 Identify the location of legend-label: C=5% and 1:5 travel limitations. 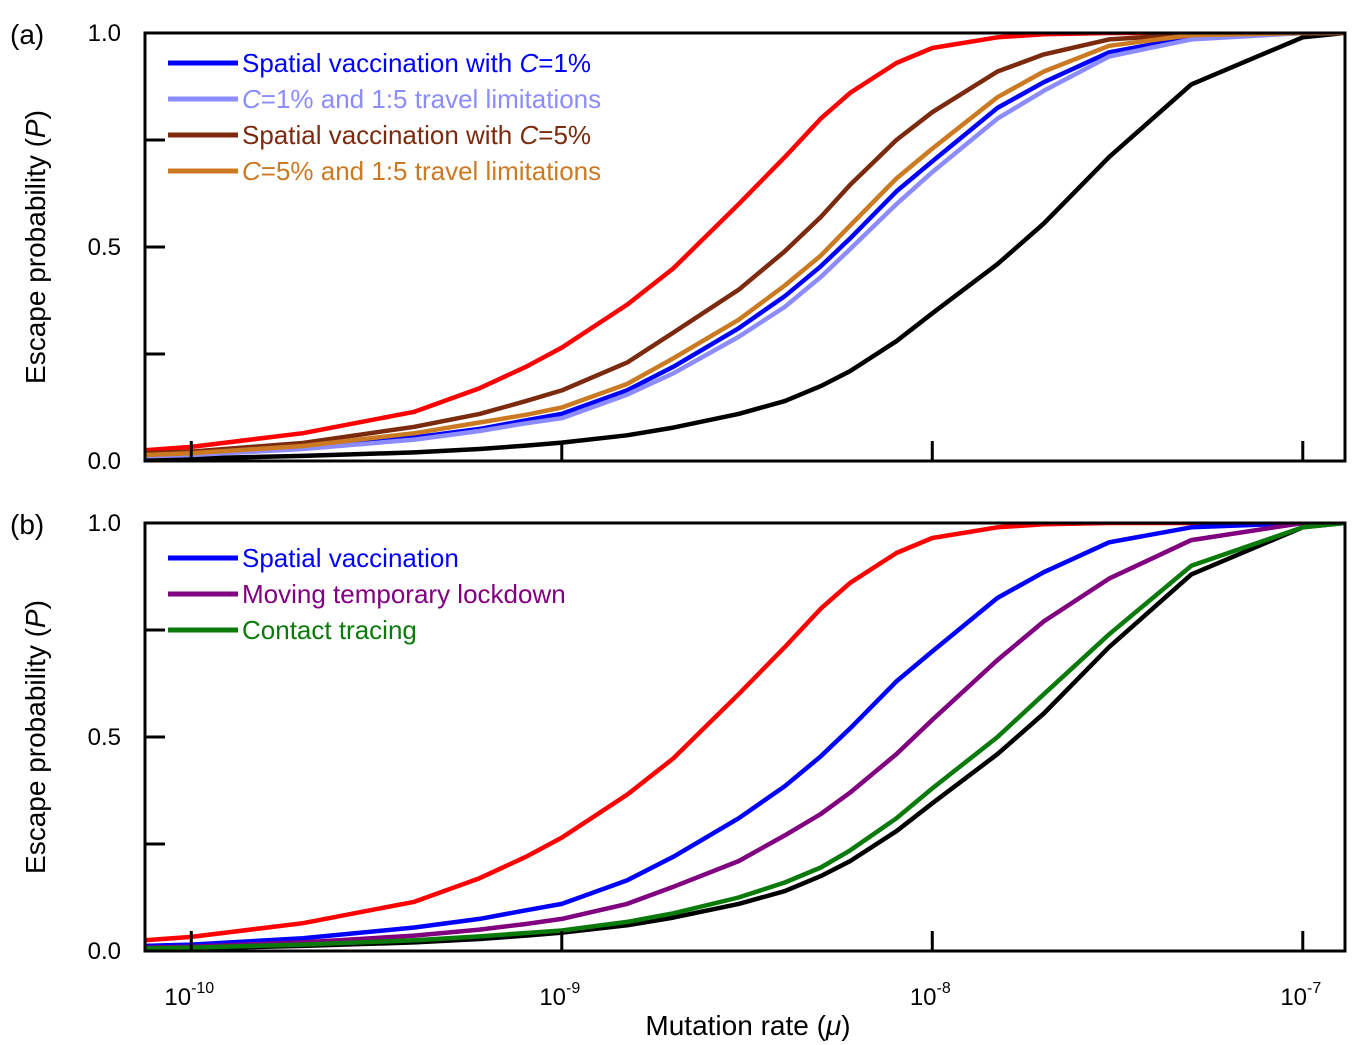
(421, 171).